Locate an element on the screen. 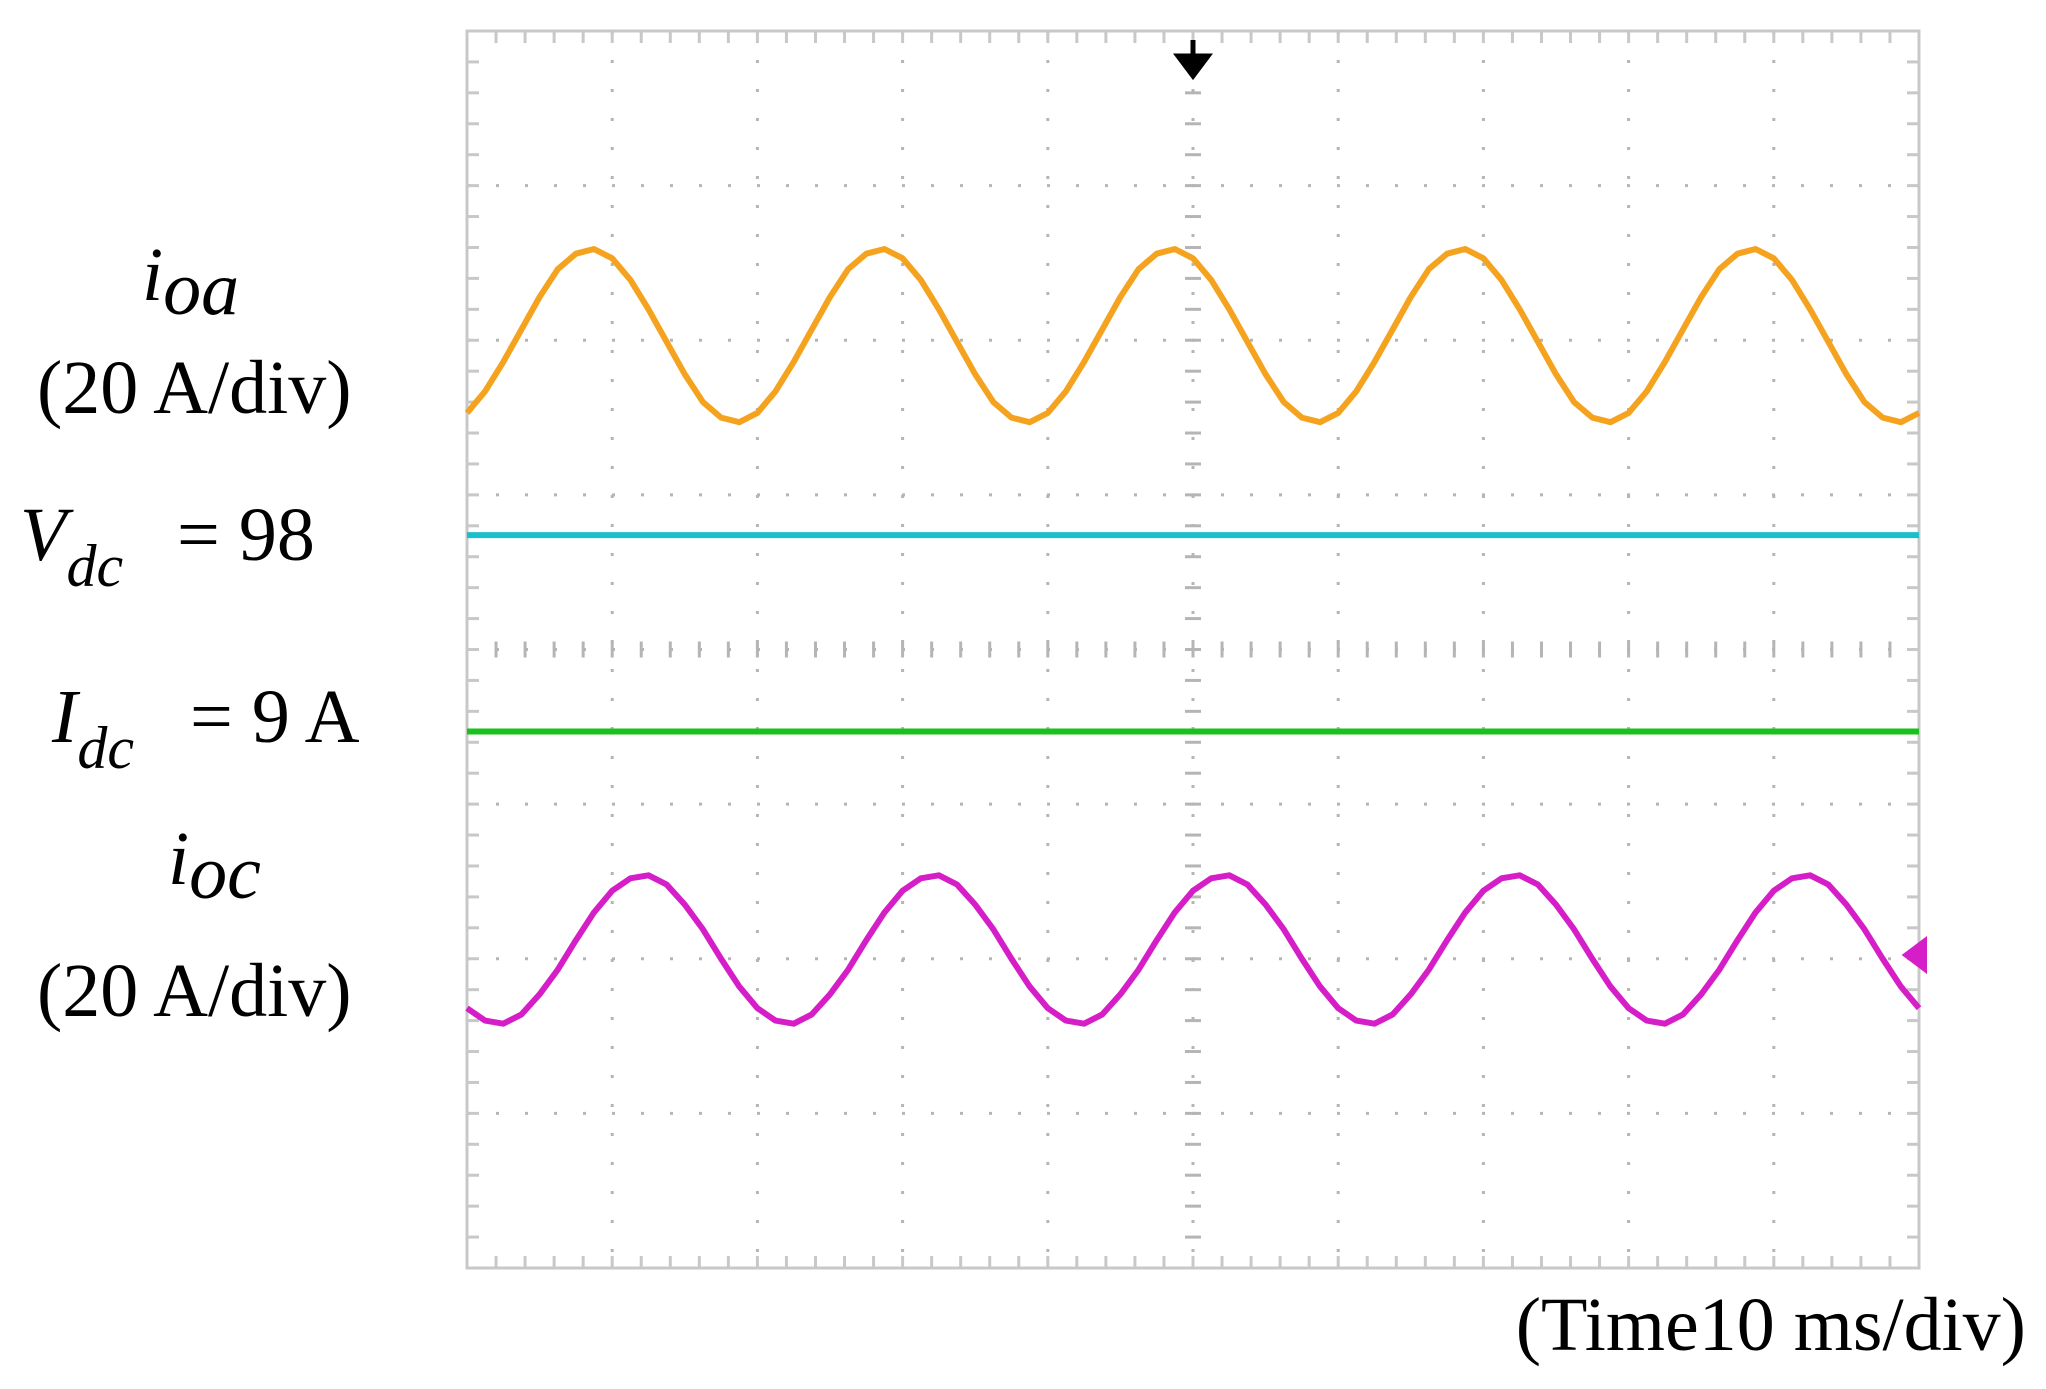  annotation-label: Vdc is located at coordinates (71, 546).